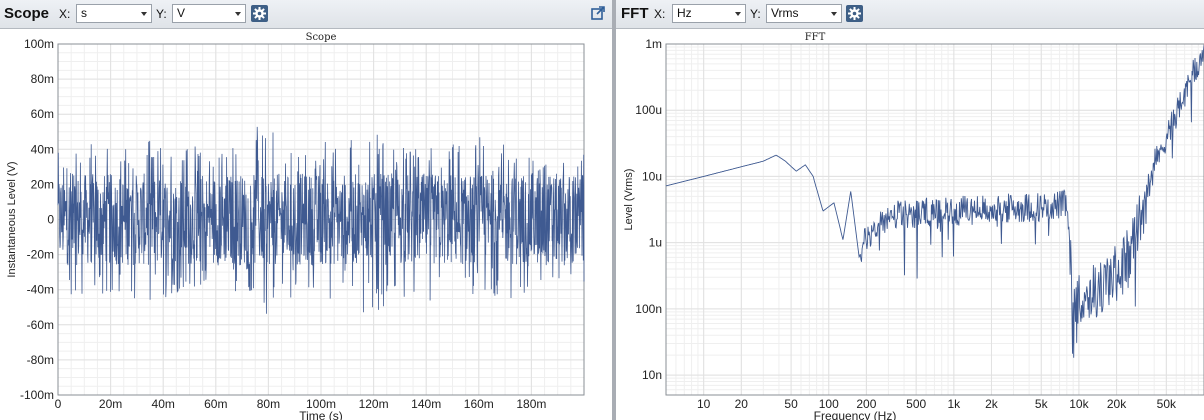 The image size is (1204, 420). Describe the element at coordinates (12, 219) in the screenshot. I see `y-axis-label: Instantaneous Level (V)` at that location.